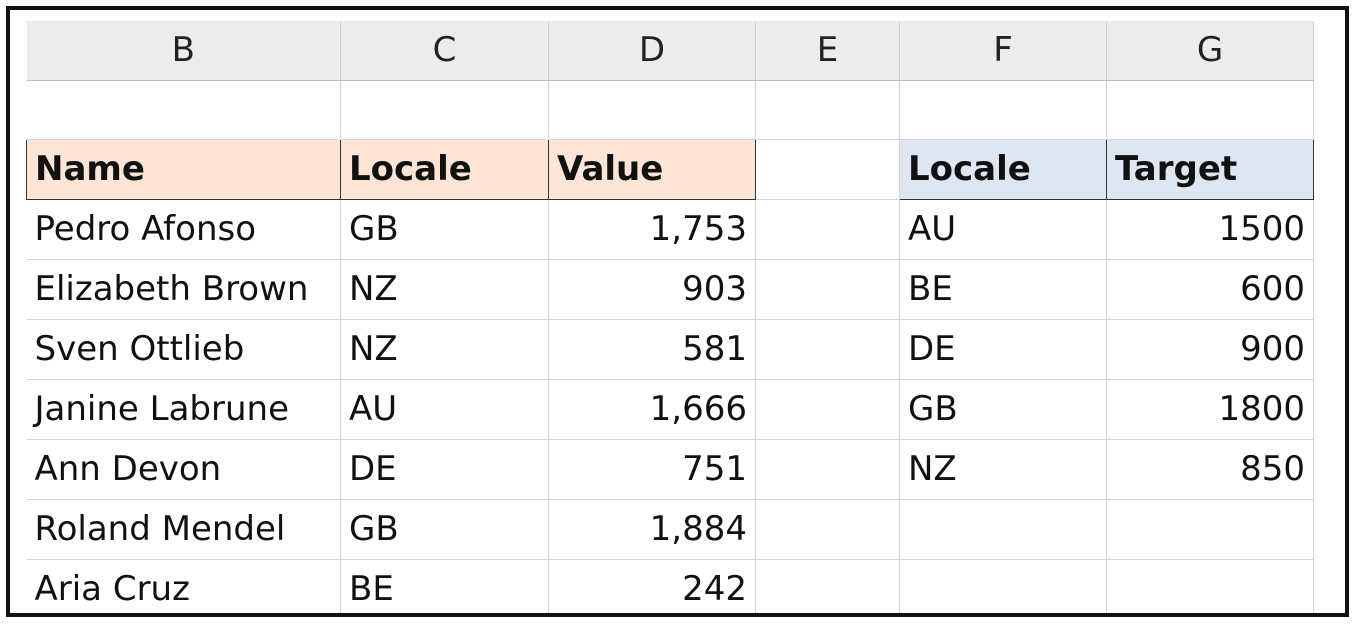  What do you see at coordinates (1210, 469) in the screenshot?
I see `target-cell: 850` at bounding box center [1210, 469].